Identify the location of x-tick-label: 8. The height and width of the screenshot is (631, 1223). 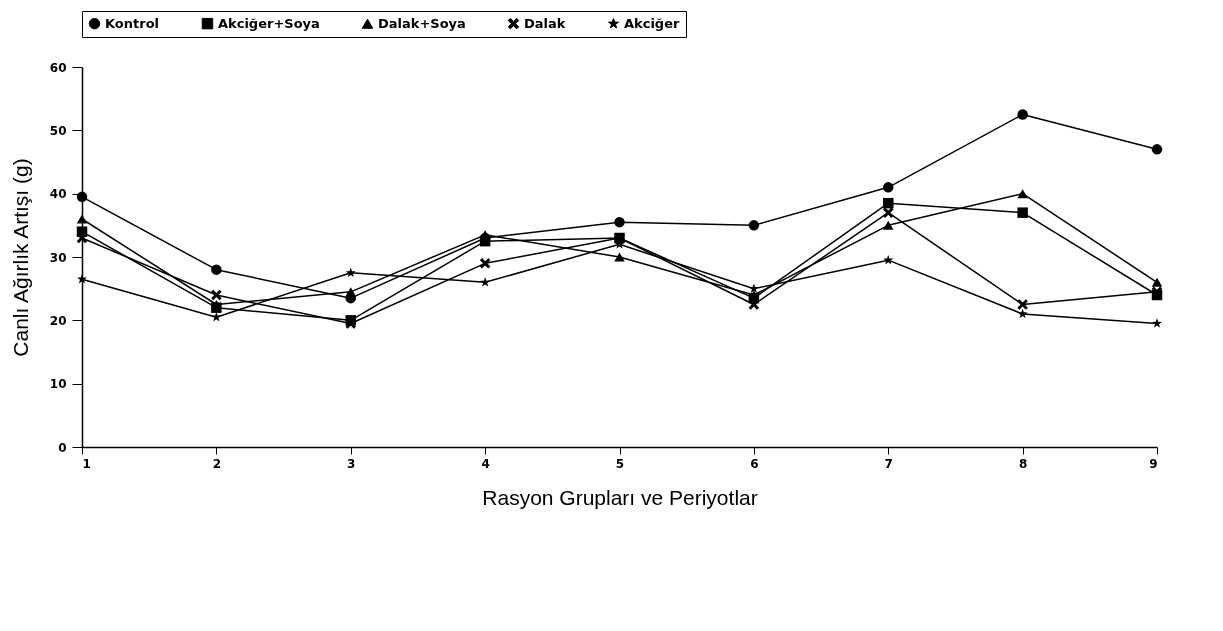
(1023, 463).